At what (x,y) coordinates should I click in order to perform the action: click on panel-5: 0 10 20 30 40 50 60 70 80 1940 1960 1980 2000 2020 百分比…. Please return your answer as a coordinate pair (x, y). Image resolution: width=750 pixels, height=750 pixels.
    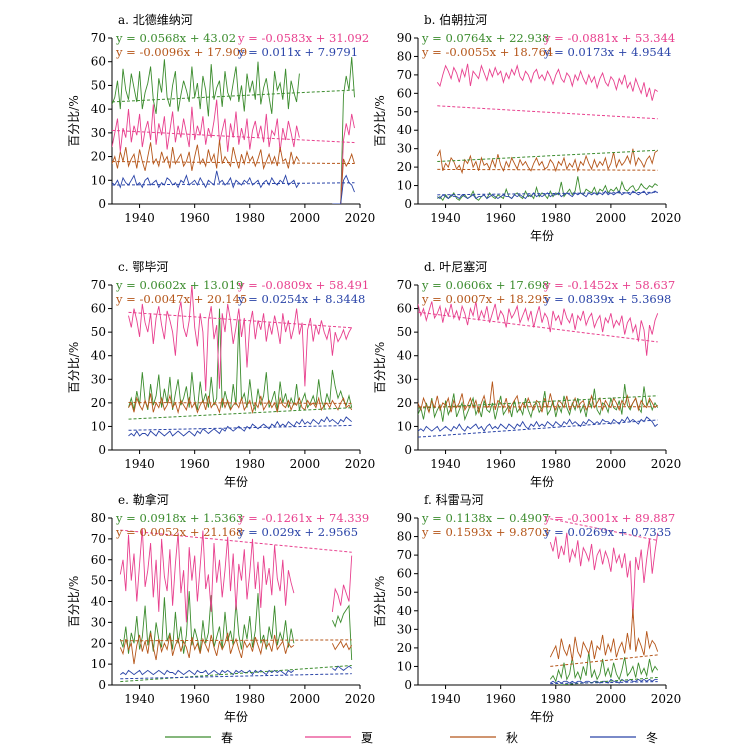
    Looking at the image, I should click on (221, 608).